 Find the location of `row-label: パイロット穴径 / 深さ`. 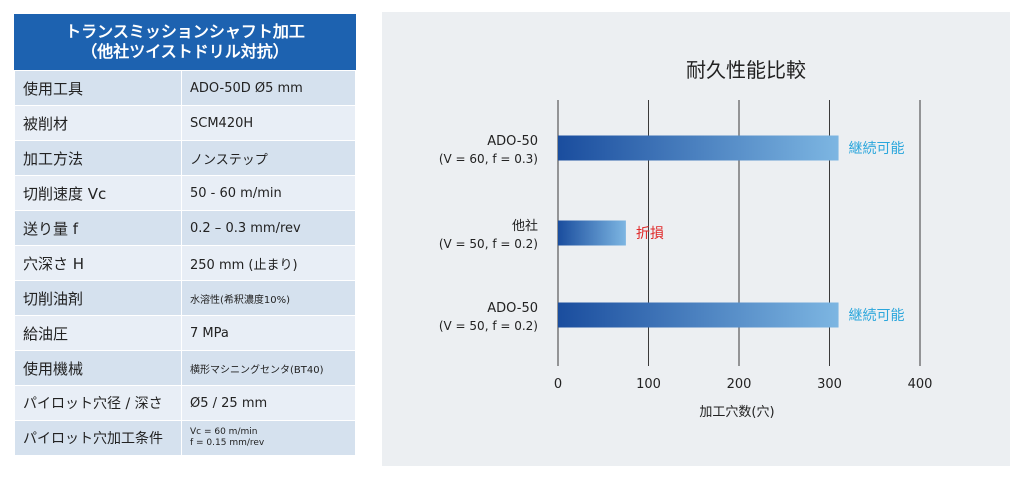

row-label: パイロット穴径 / 深さ is located at coordinates (98, 403).